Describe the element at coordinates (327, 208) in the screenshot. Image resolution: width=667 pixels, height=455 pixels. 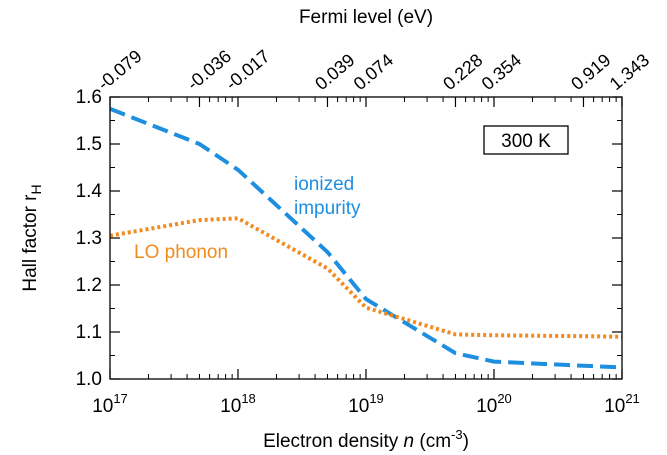
I see `ionized-impurity-label-line-2: impurity` at that location.